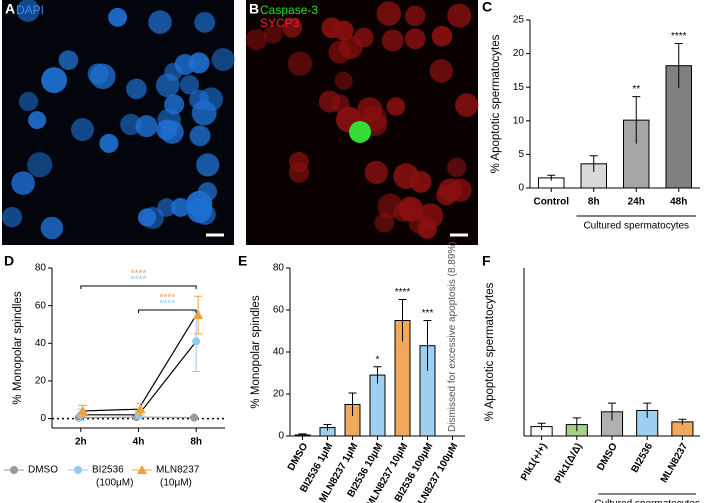 The image size is (708, 503). What do you see at coordinates (551, 202) in the screenshot?
I see `x-tick-label: Control` at bounding box center [551, 202].